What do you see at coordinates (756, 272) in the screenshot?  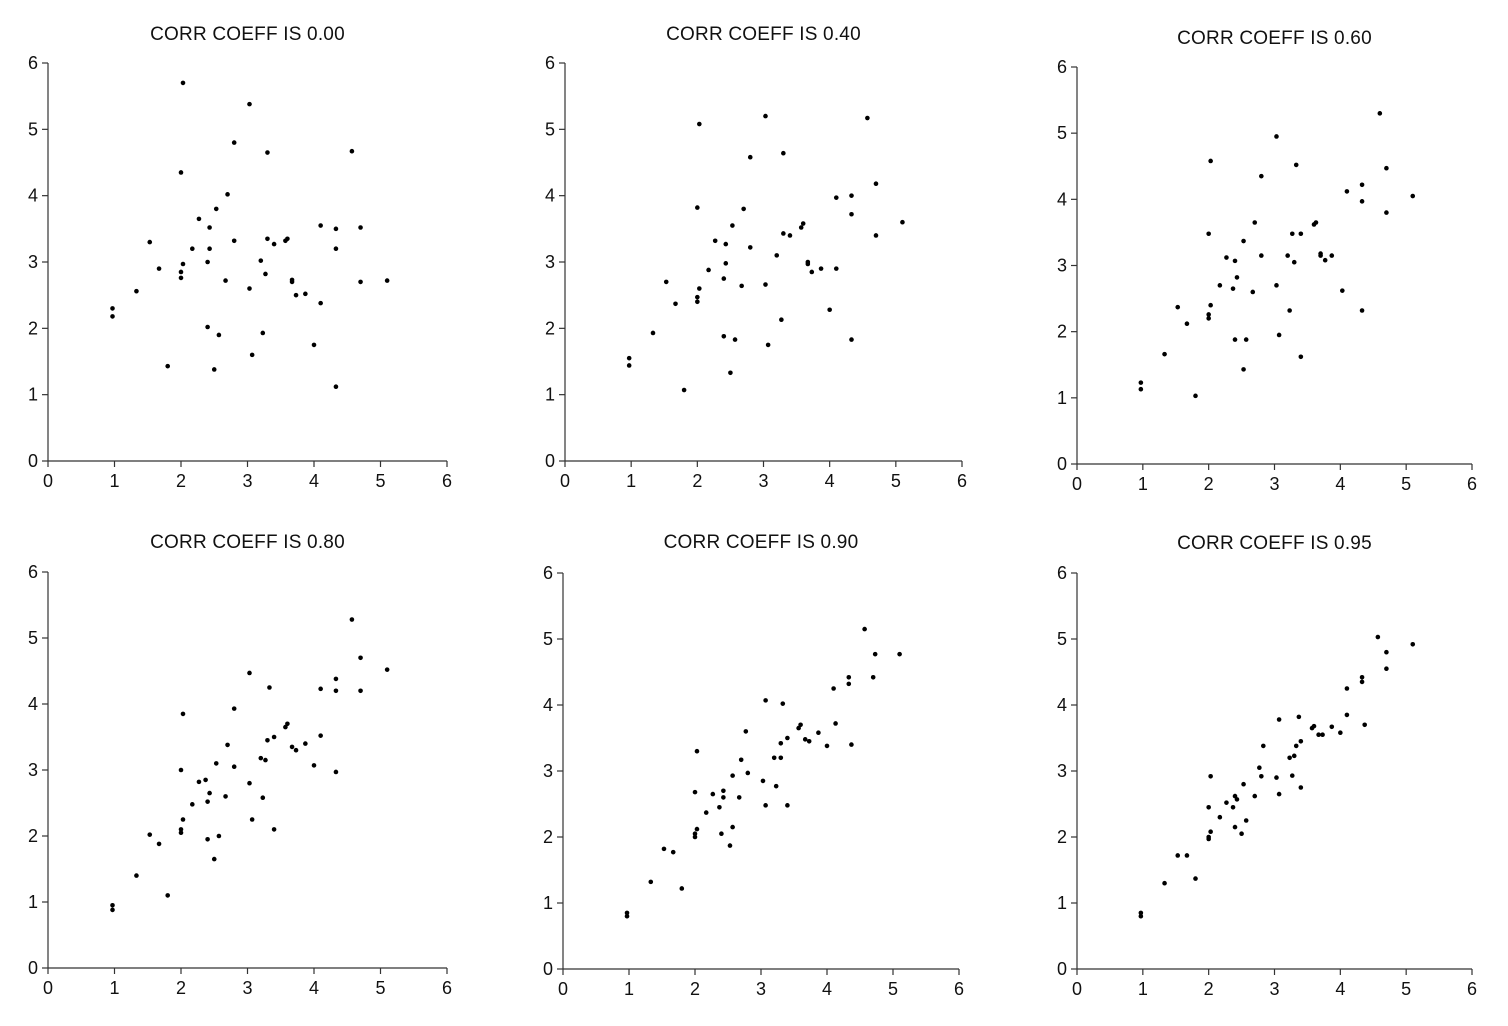 I see `scatter-plot: 0 1 2 3 4 5 6 0 1 2 3 4 5 6` at bounding box center [756, 272].